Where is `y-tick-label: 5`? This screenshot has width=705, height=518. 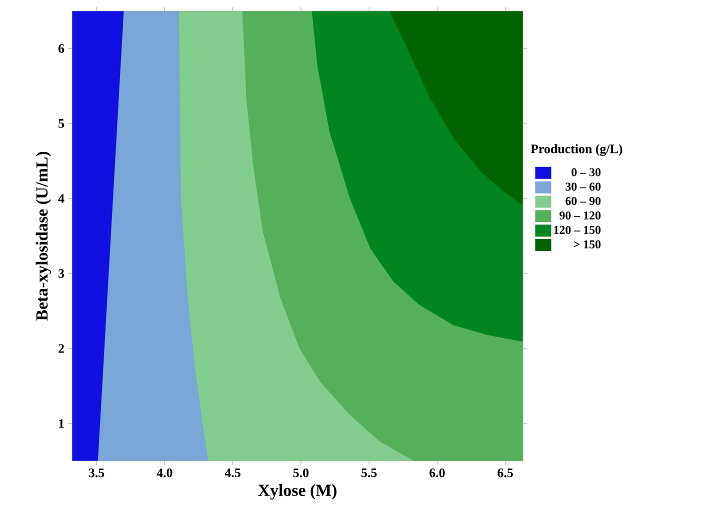
y-tick-label: 5 is located at coordinates (61, 123).